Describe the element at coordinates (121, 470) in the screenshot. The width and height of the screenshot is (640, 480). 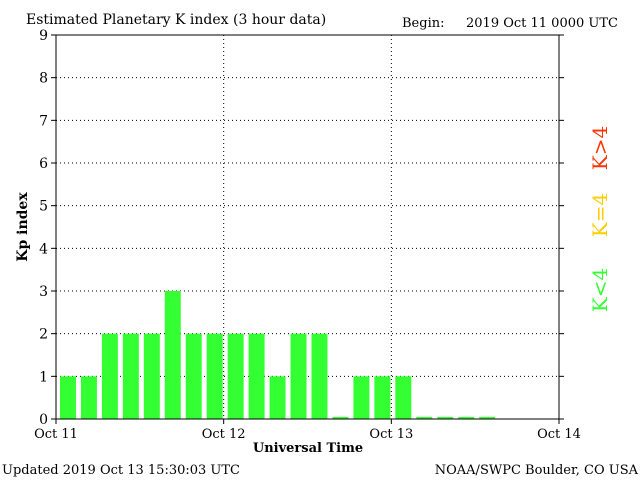
I see `updated-text: Updated 2019 Oct 13 15:30:03 UTC` at that location.